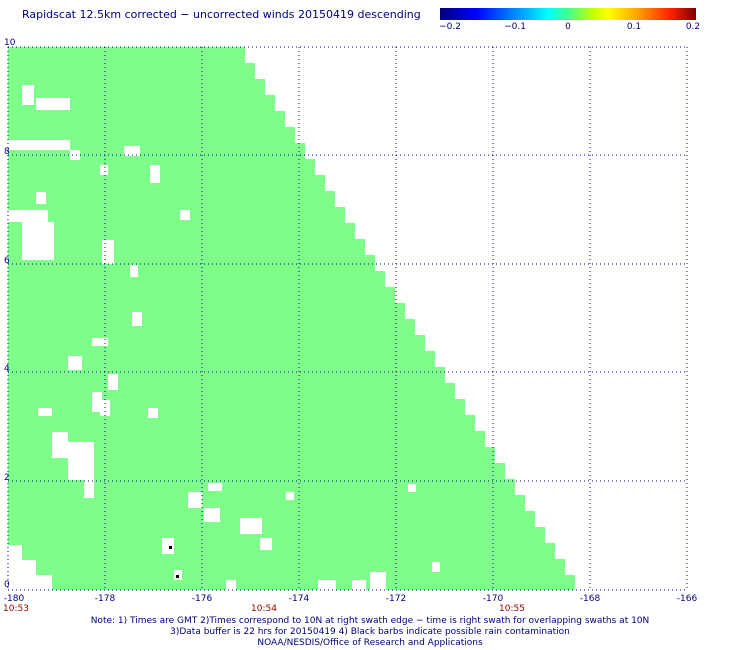  Describe the element at coordinates (693, 27) in the screenshot. I see `colorbar-label-02: 0.2` at that location.